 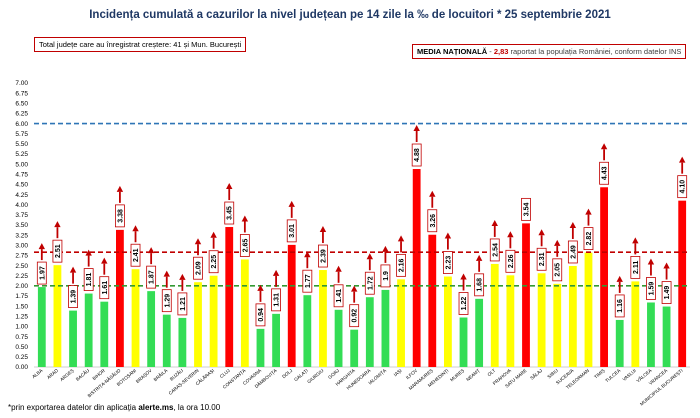 I want to click on x-category-label: ALBA, so click(x=37, y=373).